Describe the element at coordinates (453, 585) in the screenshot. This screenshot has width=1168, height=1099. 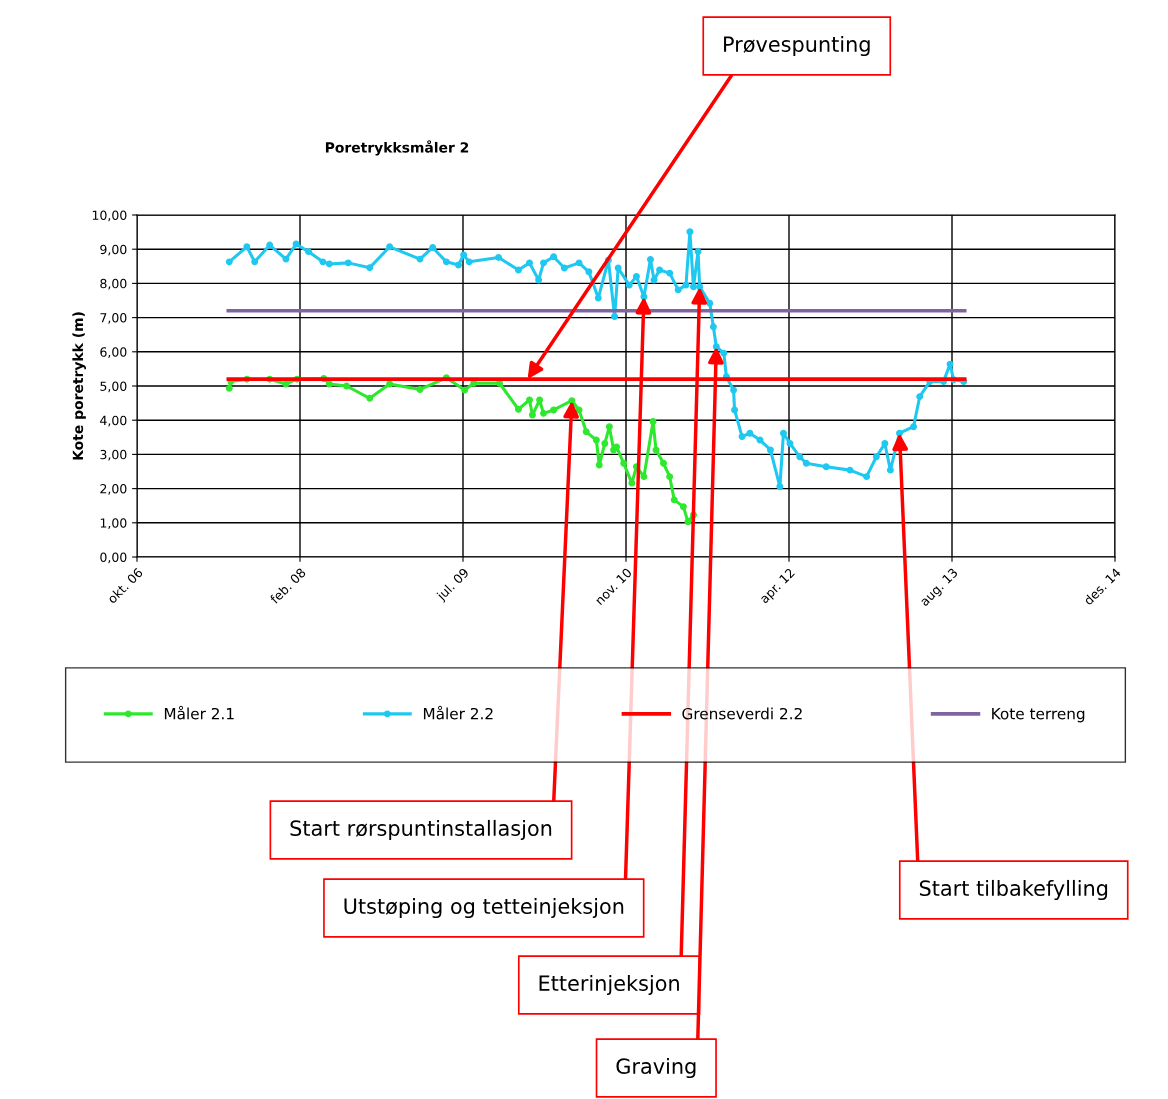
I see `x-tick-label: jul. 09` at that location.